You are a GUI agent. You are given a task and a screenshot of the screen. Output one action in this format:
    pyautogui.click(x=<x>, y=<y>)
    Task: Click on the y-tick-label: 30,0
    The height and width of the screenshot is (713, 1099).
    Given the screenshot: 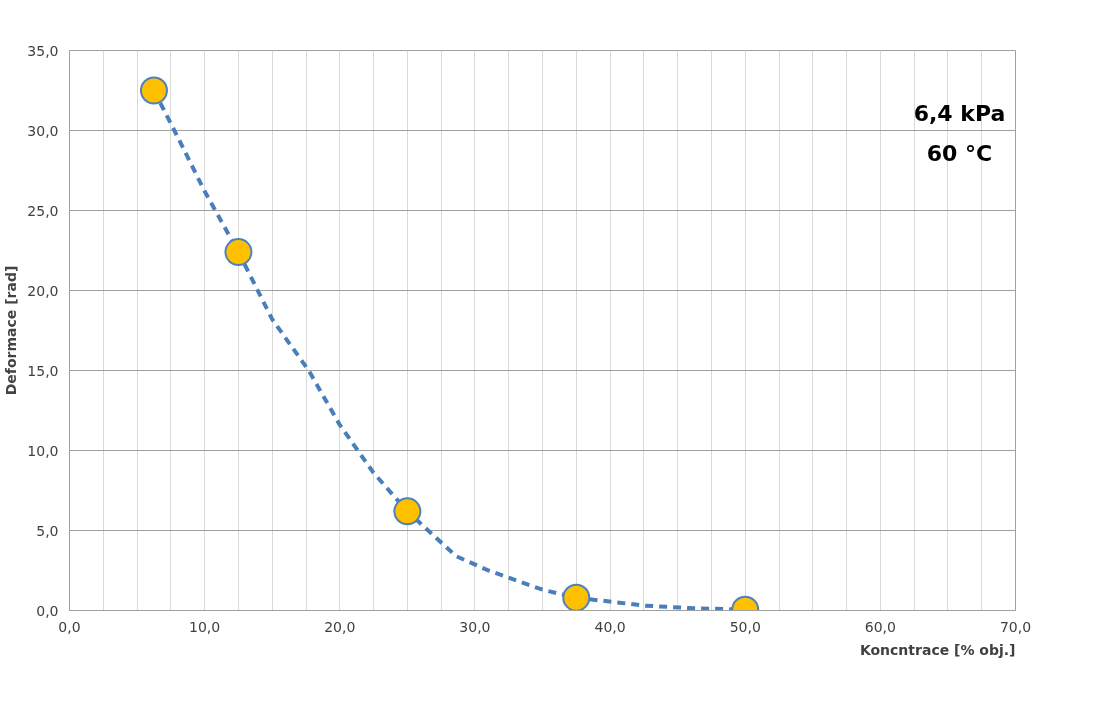 What is the action you would take?
    pyautogui.click(x=43, y=130)
    